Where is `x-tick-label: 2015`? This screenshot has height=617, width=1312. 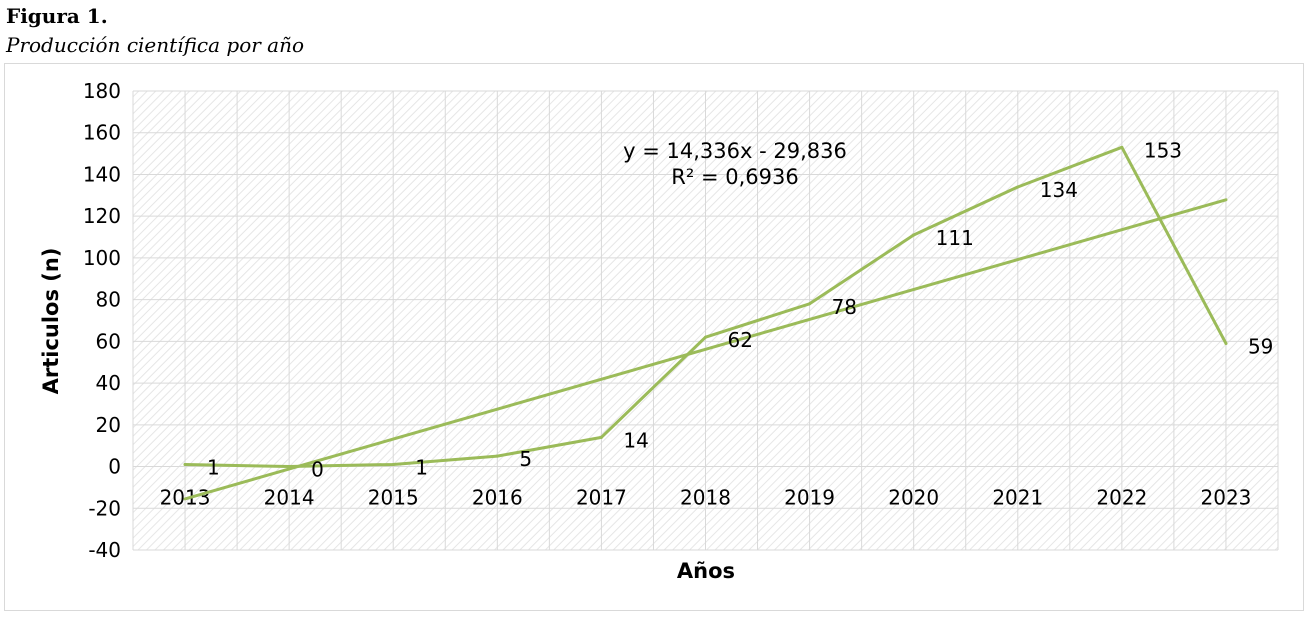
x-tick-label: 2015 is located at coordinates (393, 498).